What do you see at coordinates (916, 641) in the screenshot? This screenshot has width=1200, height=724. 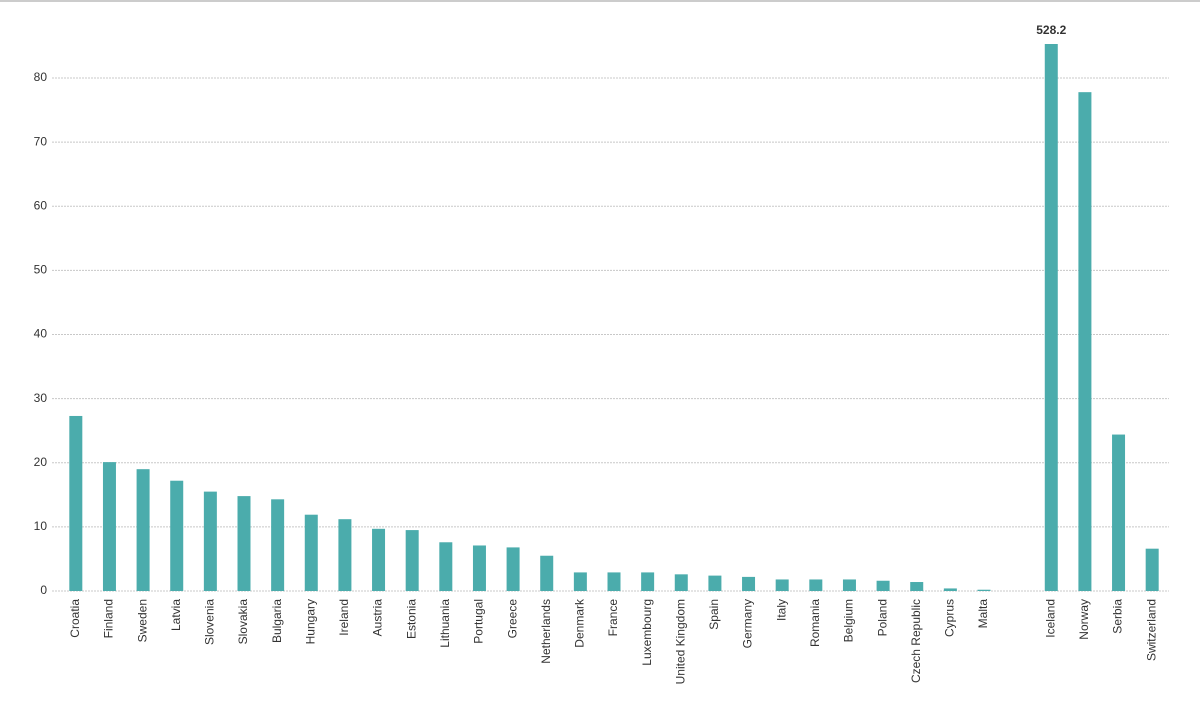 I see `x-tick-label: Czech Republic` at bounding box center [916, 641].